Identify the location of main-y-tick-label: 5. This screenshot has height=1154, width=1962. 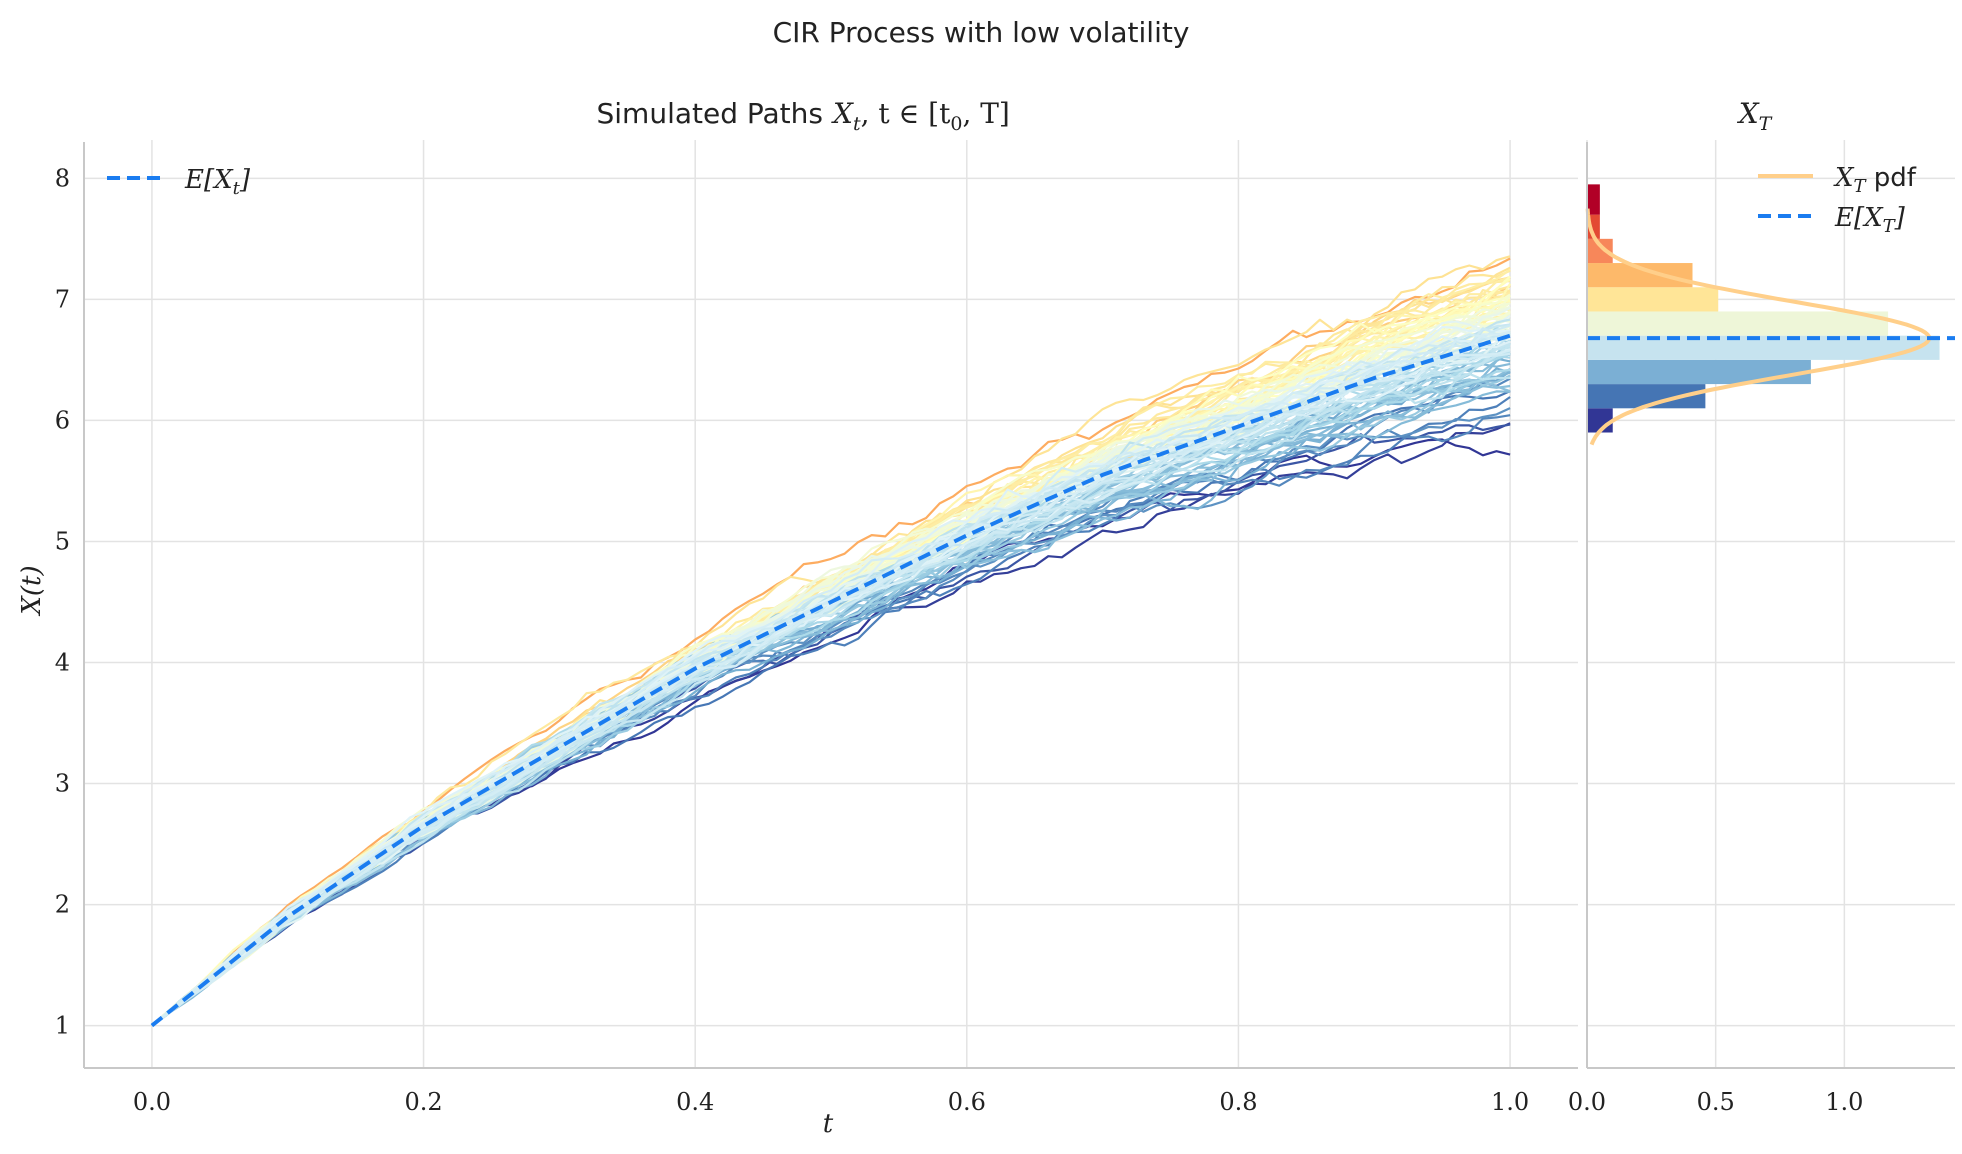
(62, 541).